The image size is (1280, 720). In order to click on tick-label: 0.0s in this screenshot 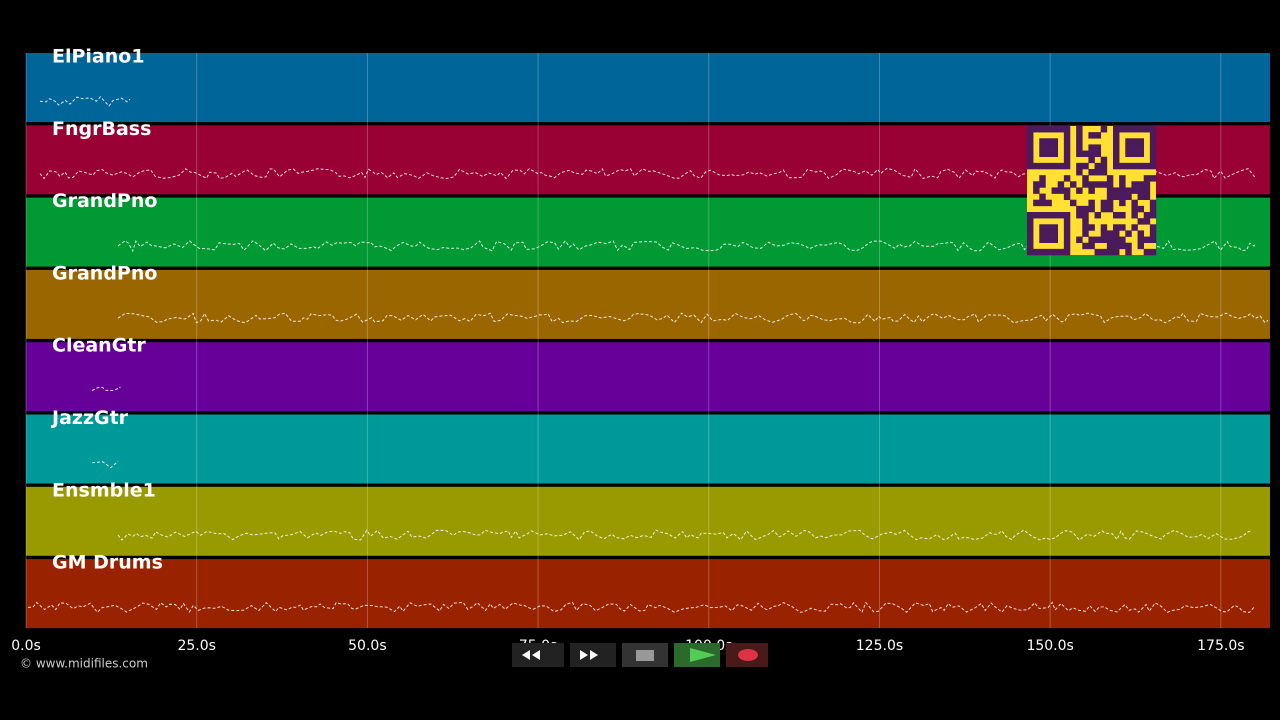, I will do `click(26, 646)`.